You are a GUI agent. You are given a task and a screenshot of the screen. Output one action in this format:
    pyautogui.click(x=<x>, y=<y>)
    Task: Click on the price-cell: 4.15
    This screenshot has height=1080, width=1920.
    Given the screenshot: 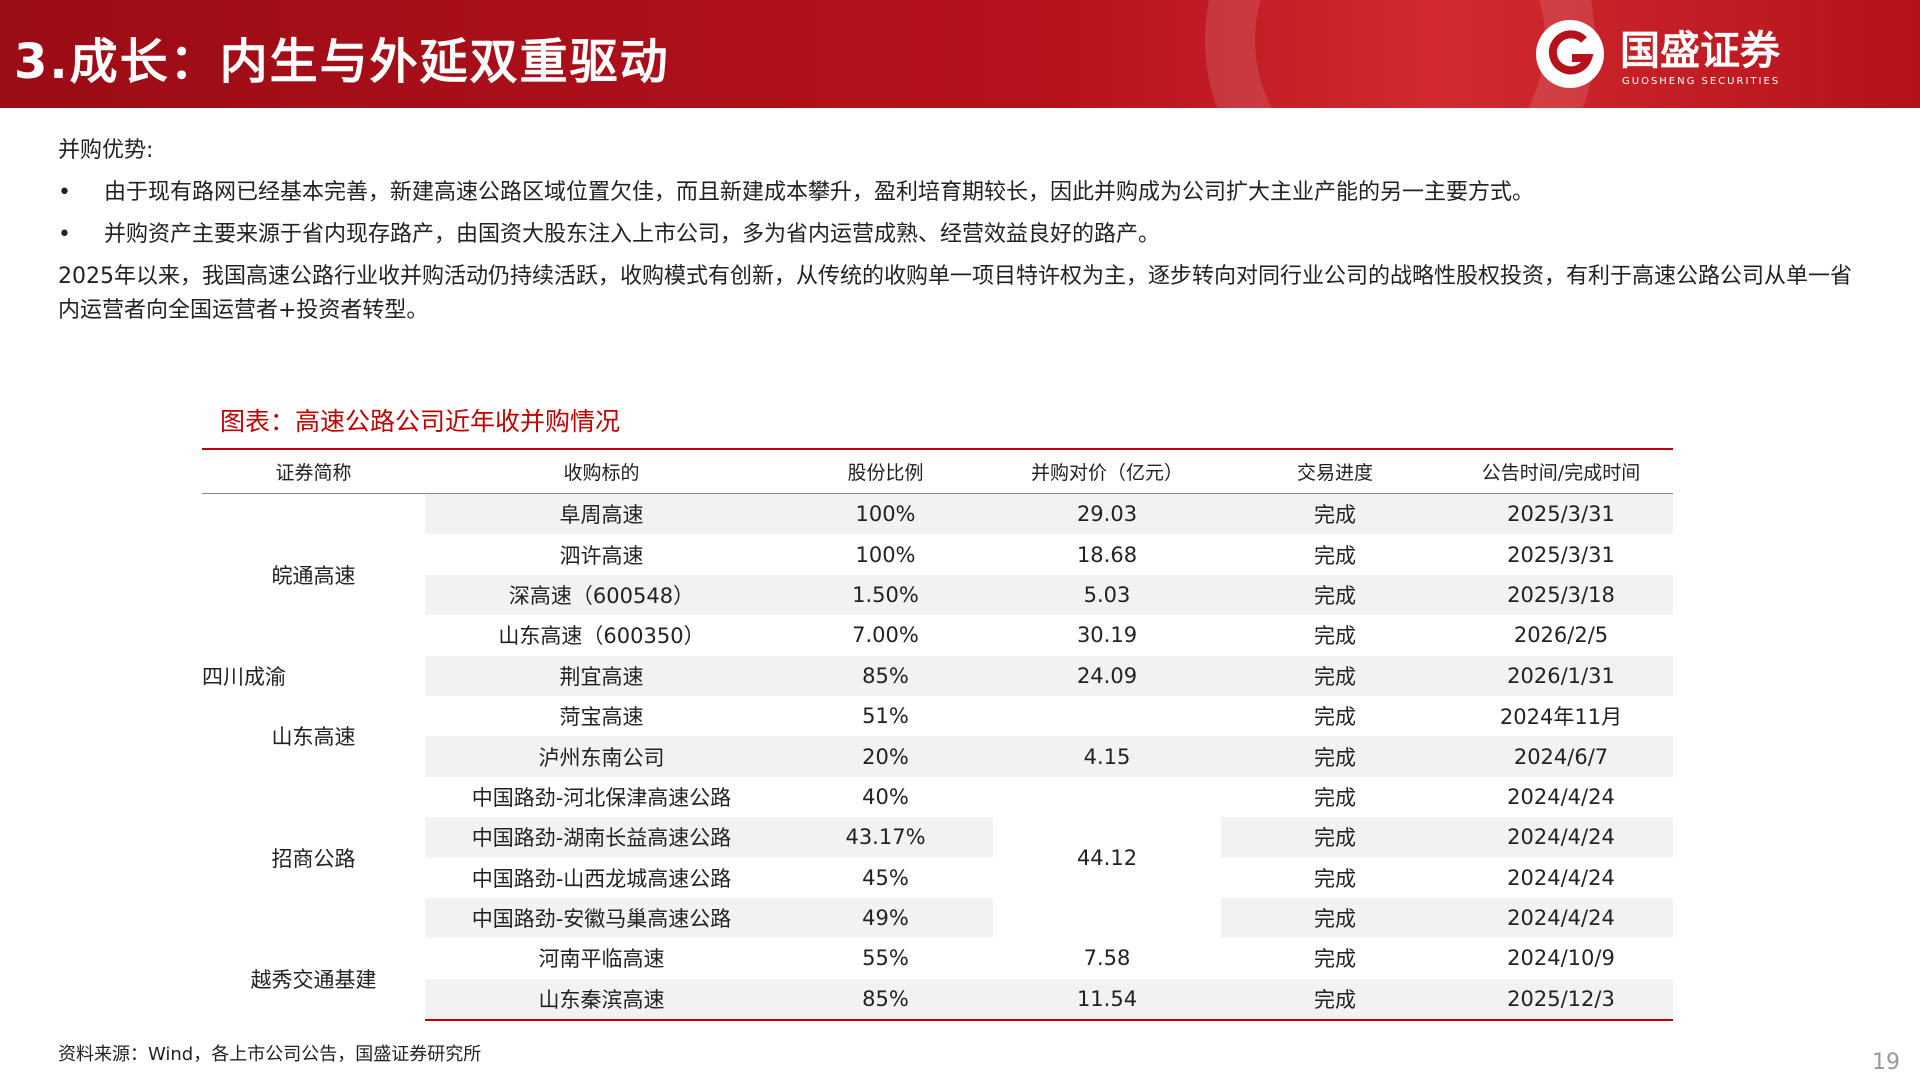 What is the action you would take?
    pyautogui.click(x=1107, y=756)
    